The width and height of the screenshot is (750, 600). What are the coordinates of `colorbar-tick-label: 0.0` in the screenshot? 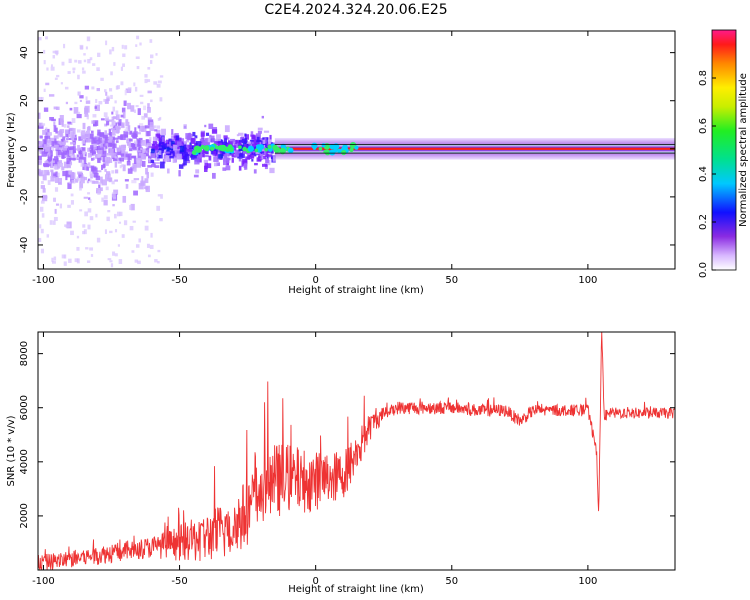 It's located at (703, 270).